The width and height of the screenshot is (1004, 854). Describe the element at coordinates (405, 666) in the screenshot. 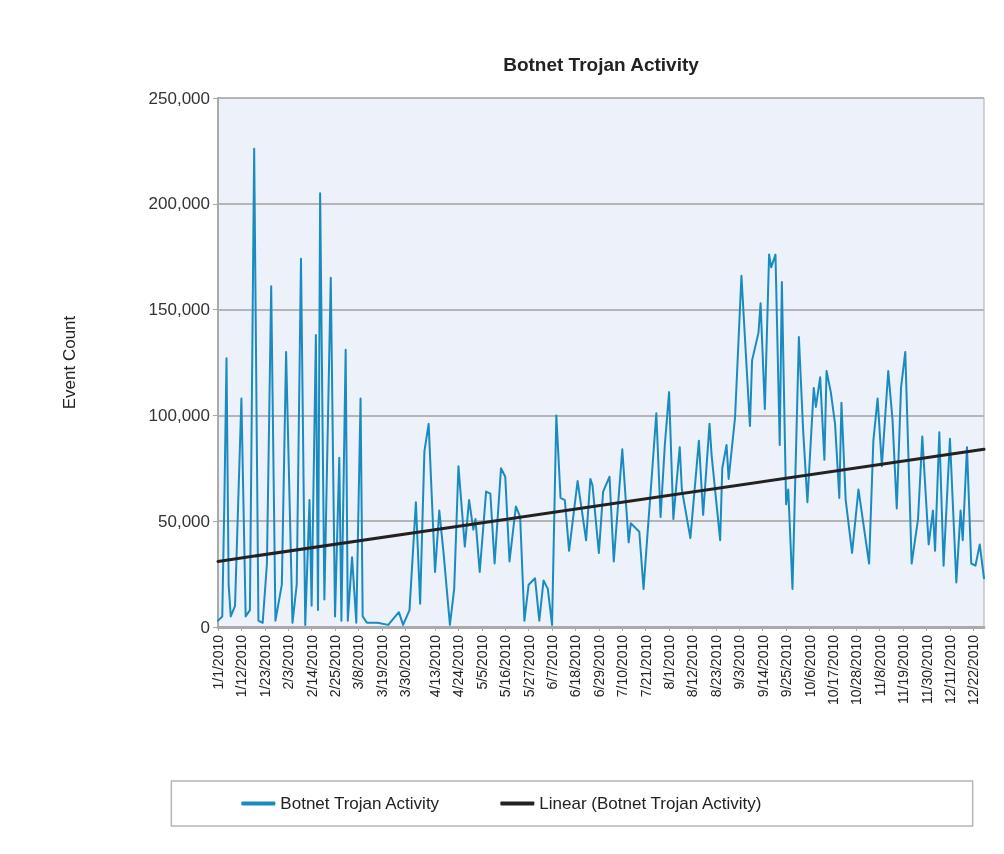

I see `x-tick-label: 3/30/2010` at that location.